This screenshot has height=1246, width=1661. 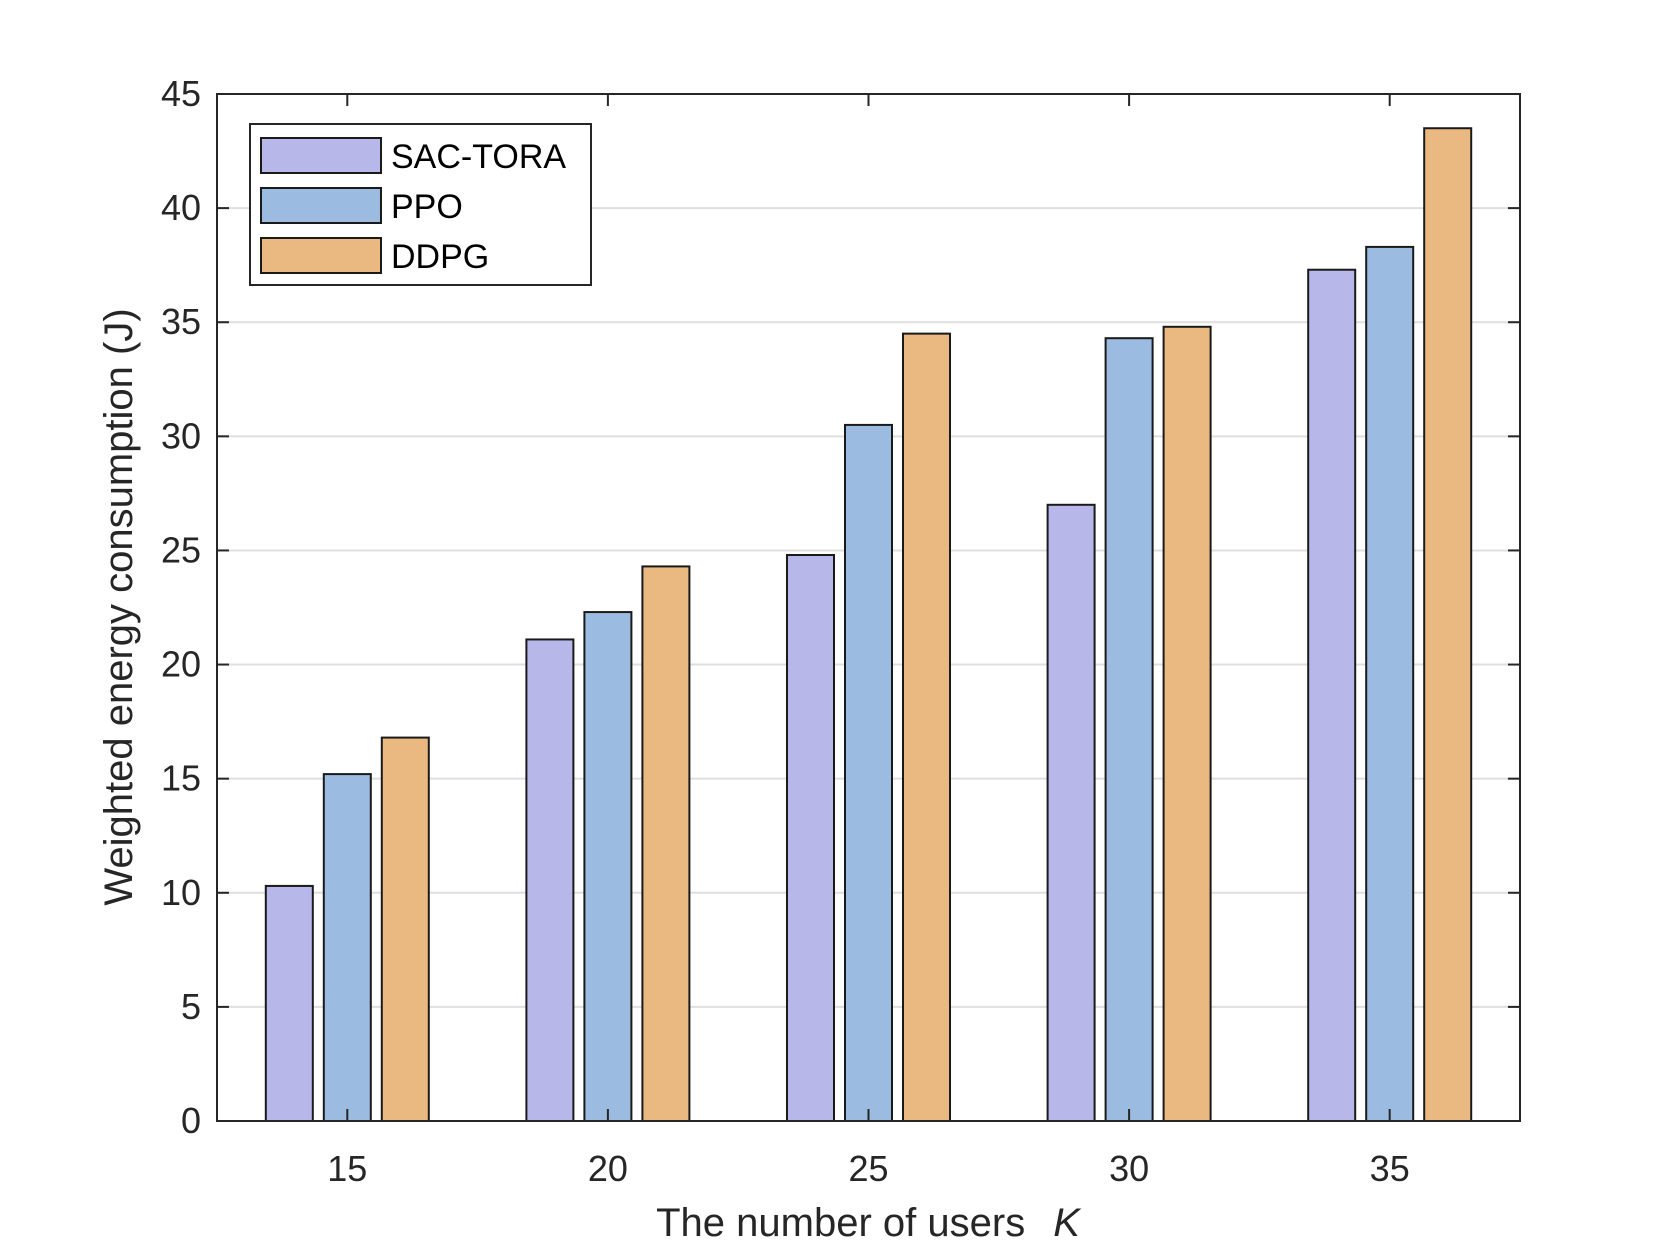 What do you see at coordinates (478, 157) in the screenshot?
I see `legend-label-sac-tora: SAC-TORA` at bounding box center [478, 157].